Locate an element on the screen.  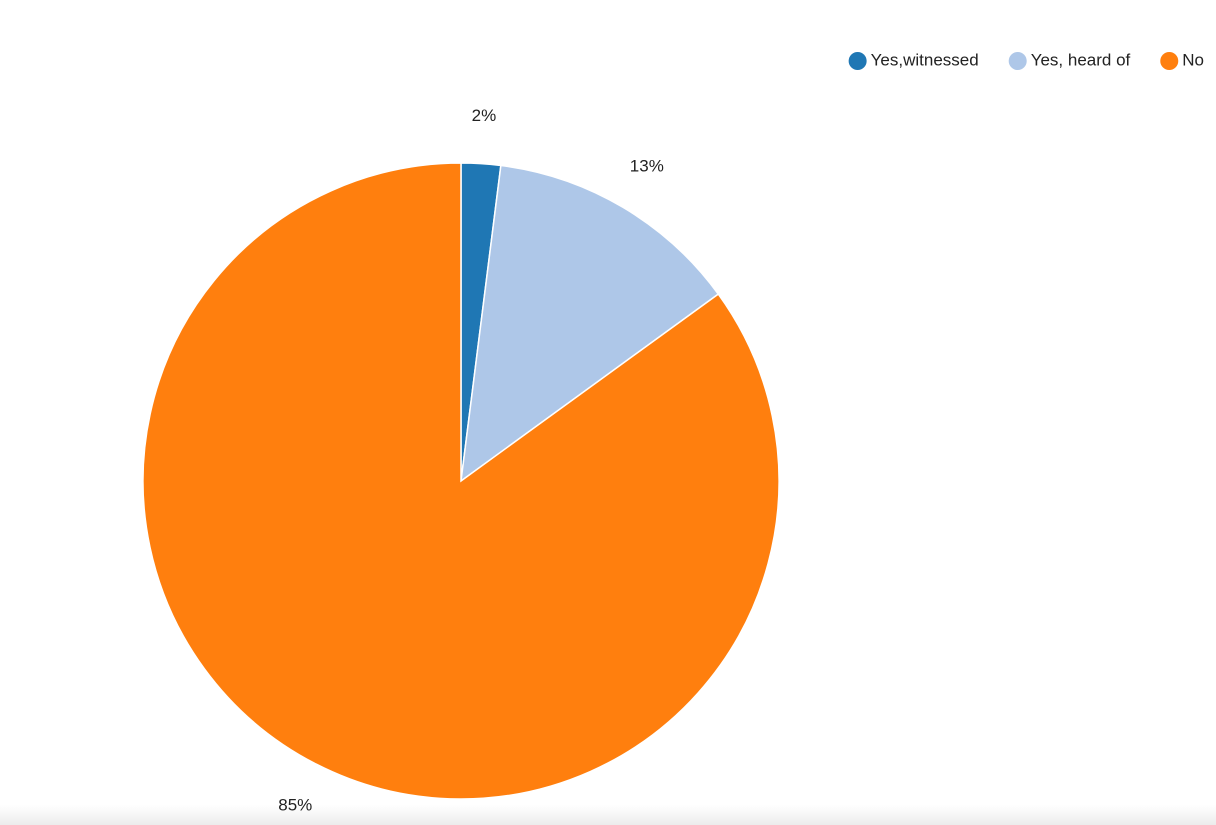
data-label: 13% is located at coordinates (647, 165).